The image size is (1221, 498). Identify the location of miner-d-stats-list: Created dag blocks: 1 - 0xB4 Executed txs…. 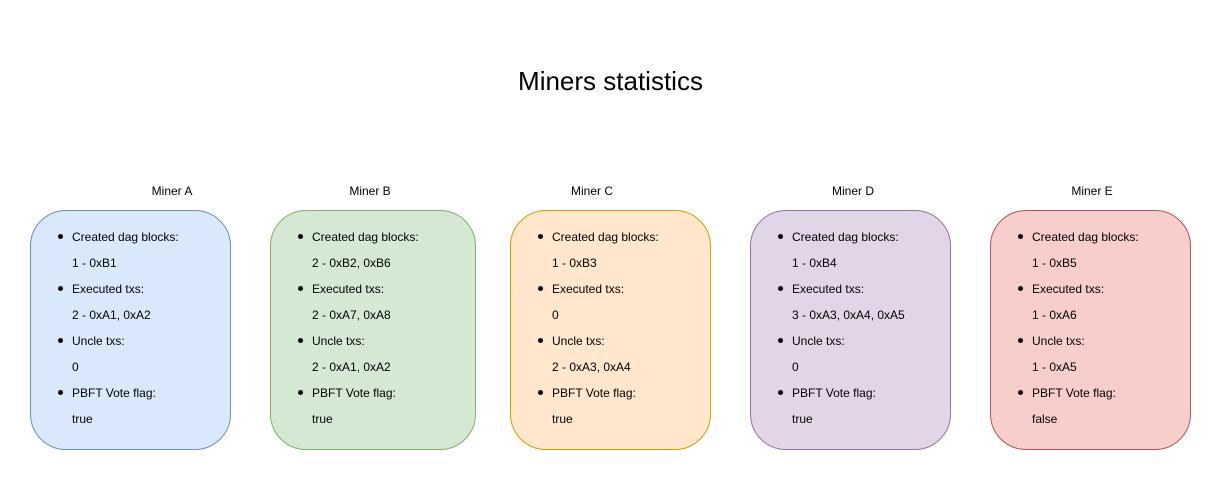
(841, 328).